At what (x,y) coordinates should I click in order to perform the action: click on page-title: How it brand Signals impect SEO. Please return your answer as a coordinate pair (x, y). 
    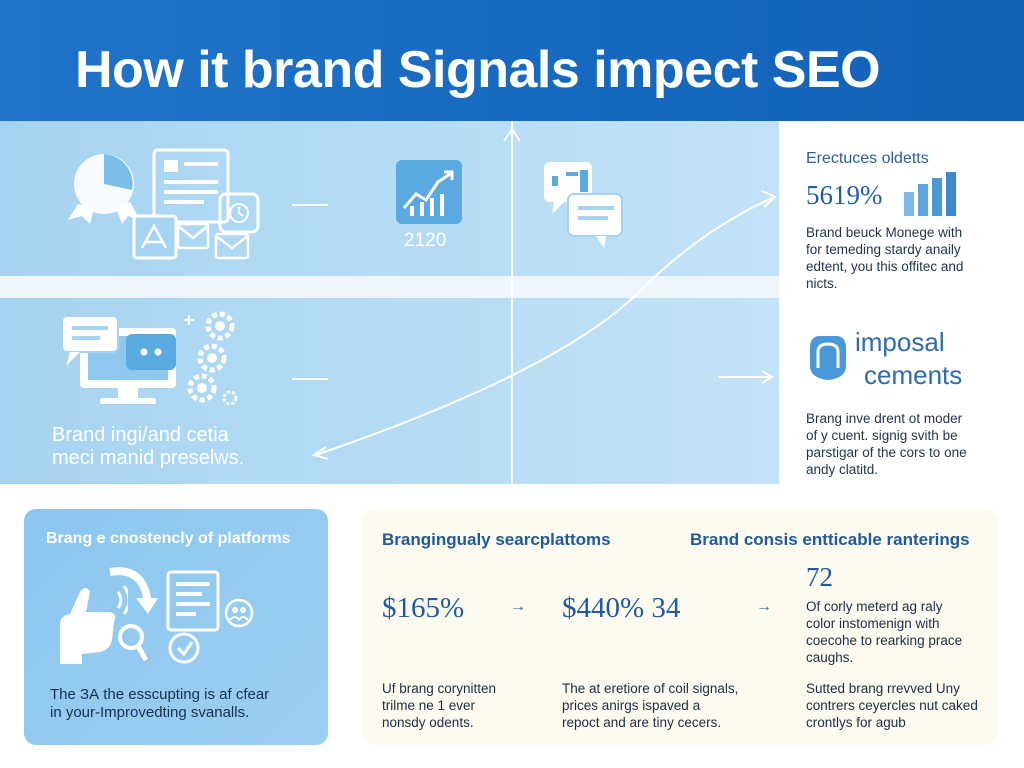
    Looking at the image, I should click on (478, 70).